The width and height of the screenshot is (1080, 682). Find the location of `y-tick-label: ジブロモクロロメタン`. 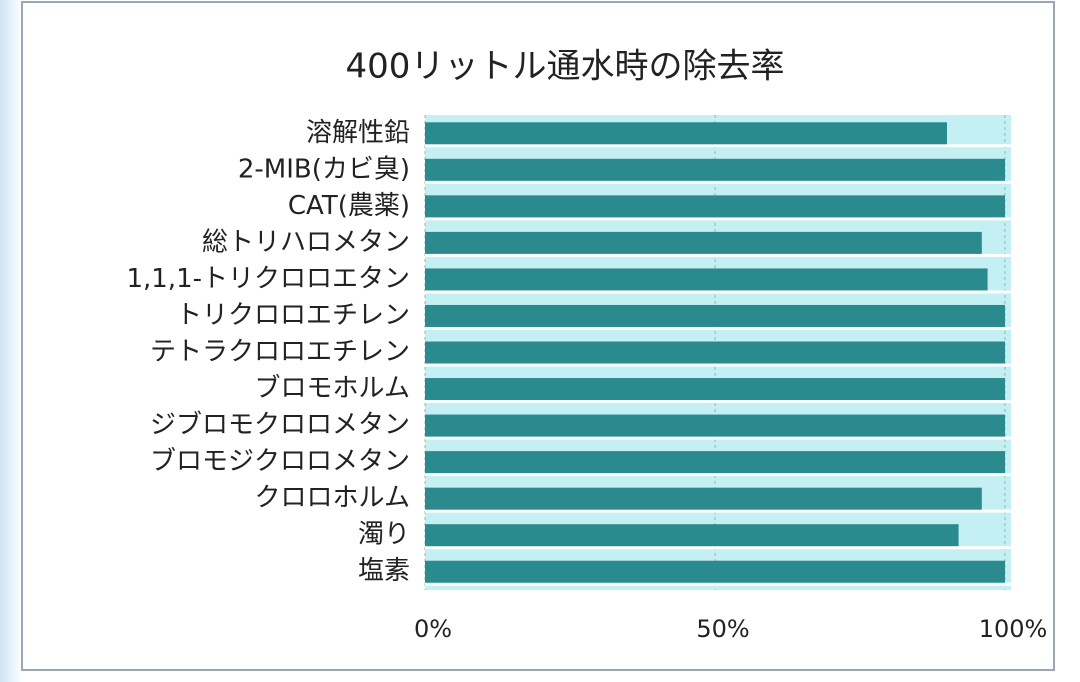

y-tick-label: ジブロモクロロメタン is located at coordinates (280, 425).